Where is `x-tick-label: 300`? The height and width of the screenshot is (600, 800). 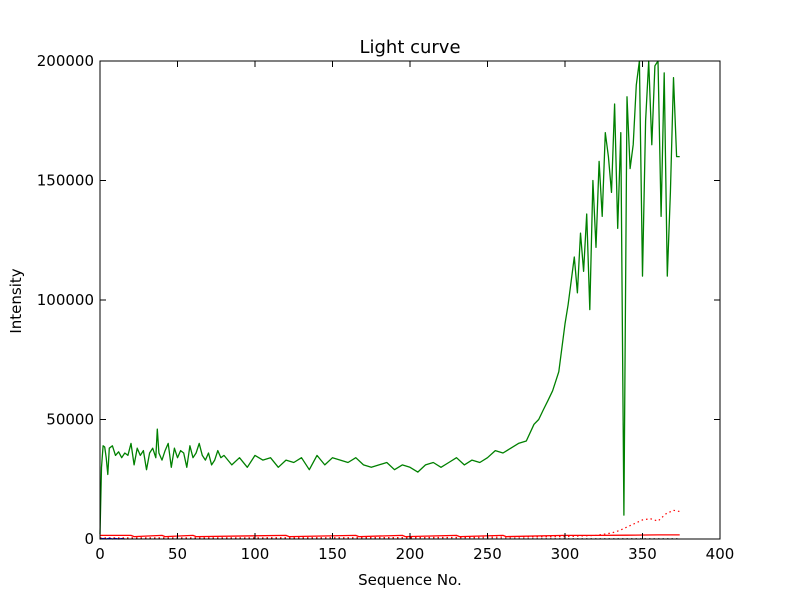
x-tick-label: 300 is located at coordinates (565, 554).